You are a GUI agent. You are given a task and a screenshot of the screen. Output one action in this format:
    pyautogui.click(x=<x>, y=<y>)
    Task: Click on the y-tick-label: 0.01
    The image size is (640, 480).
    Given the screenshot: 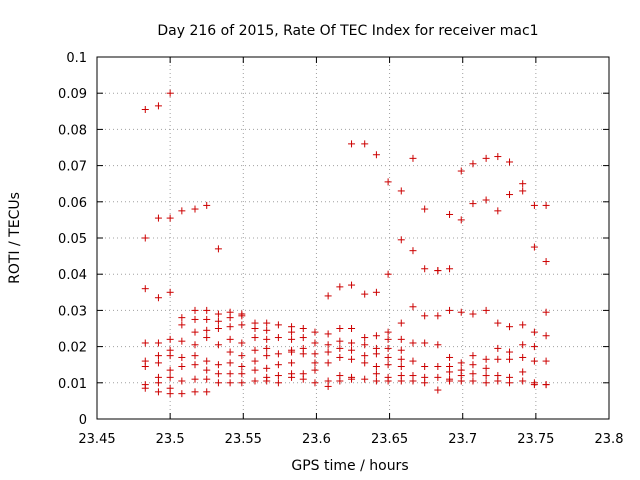 What is the action you would take?
    pyautogui.click(x=72, y=384)
    